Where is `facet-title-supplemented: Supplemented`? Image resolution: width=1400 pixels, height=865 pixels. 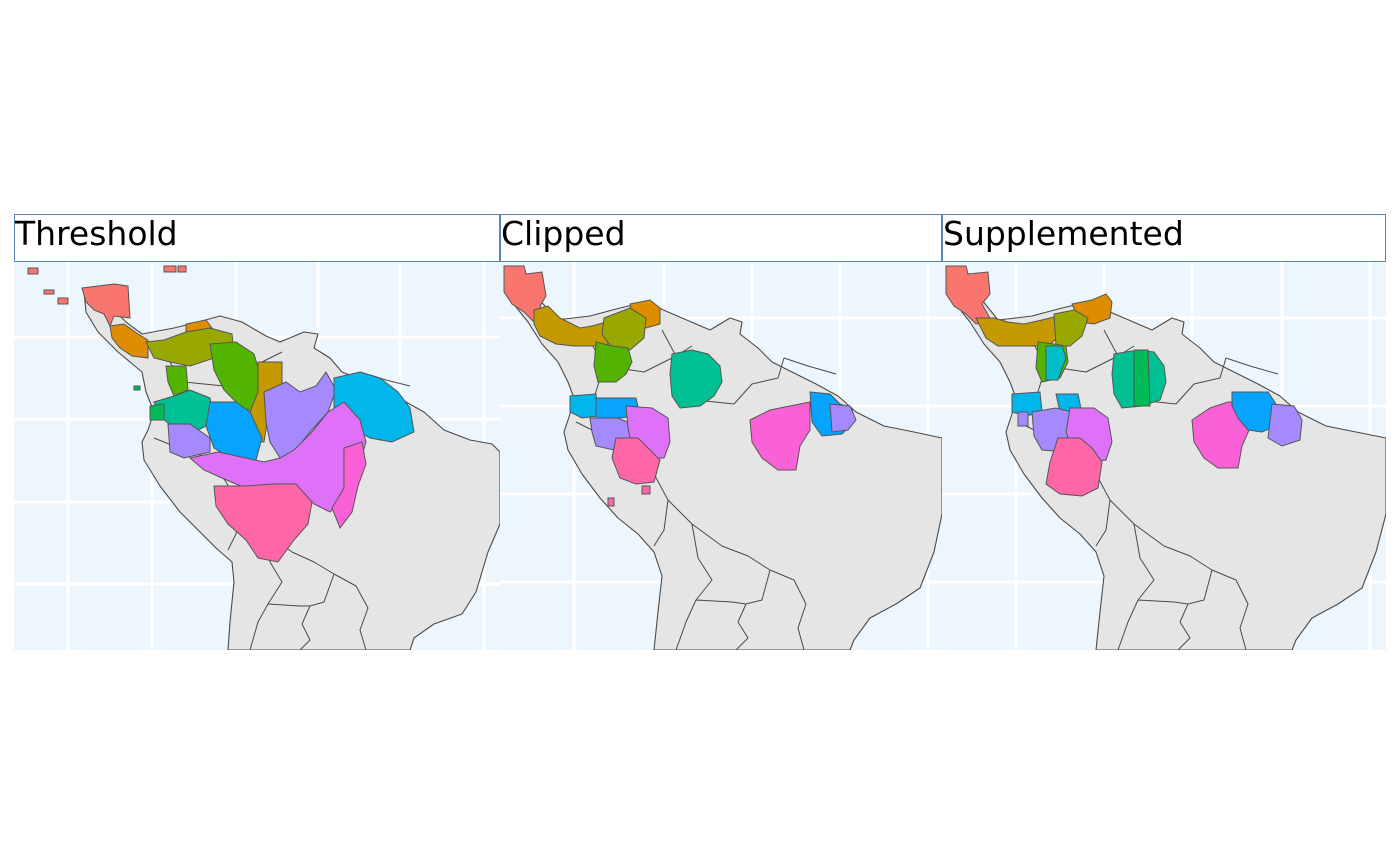 facet-title-supplemented: Supplemented is located at coordinates (1063, 233).